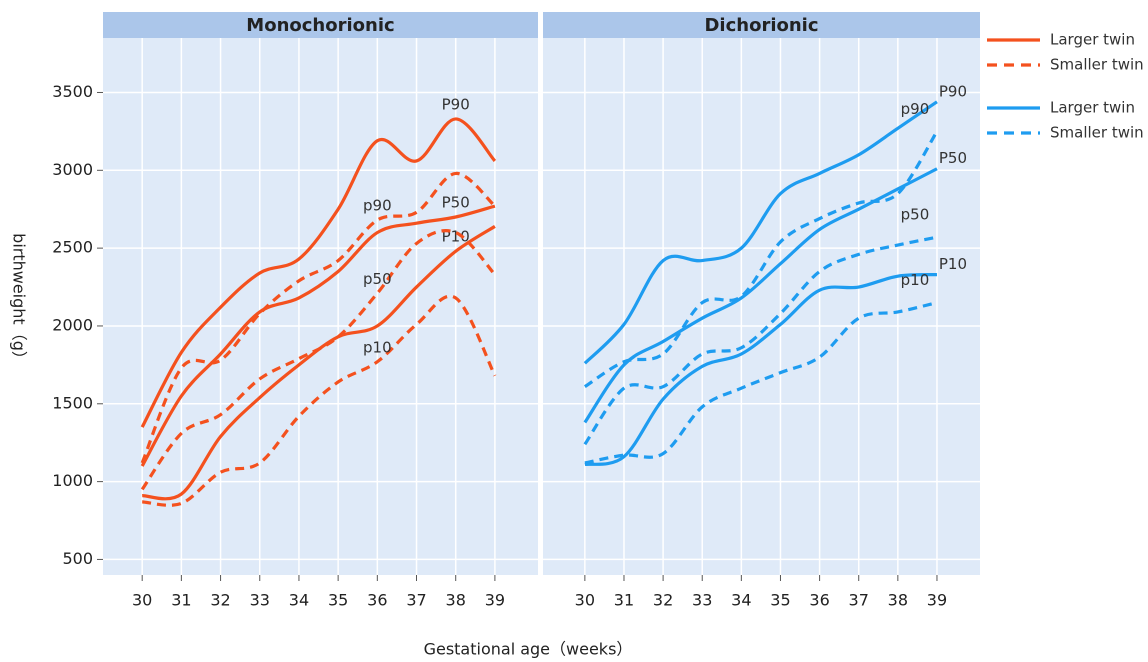 This screenshot has height=662, width=1148. What do you see at coordinates (72, 480) in the screenshot?
I see `y-tick-label: 1000` at bounding box center [72, 480].